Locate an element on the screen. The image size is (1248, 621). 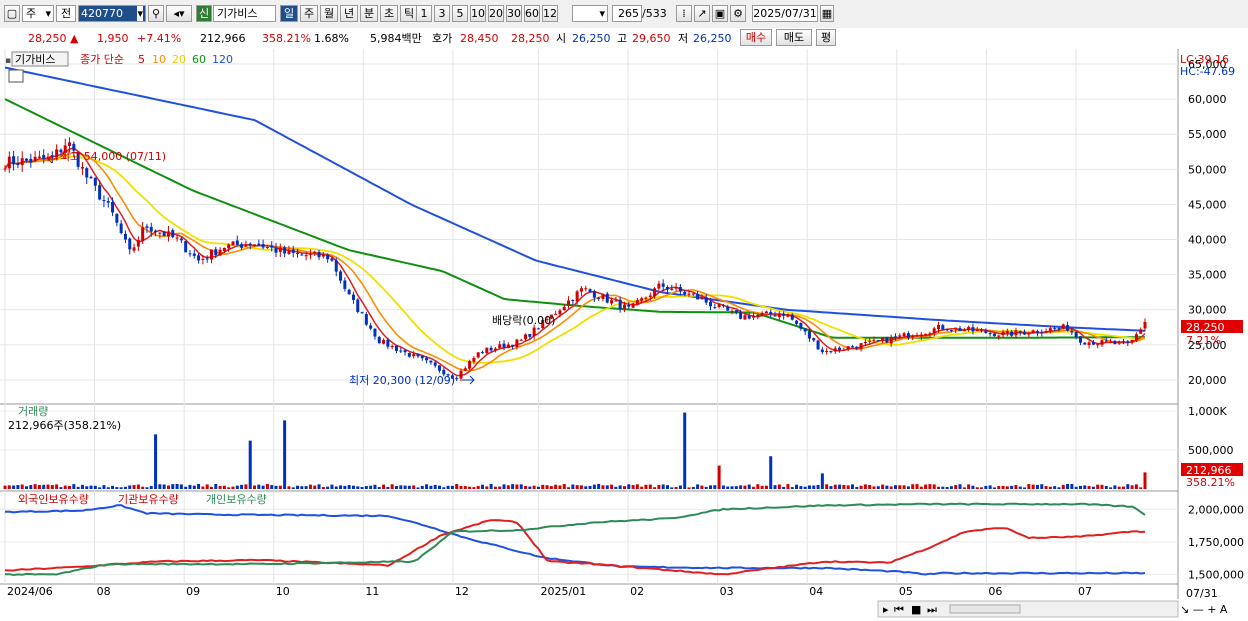
minute-tab-1: 1 is located at coordinates (424, 13).